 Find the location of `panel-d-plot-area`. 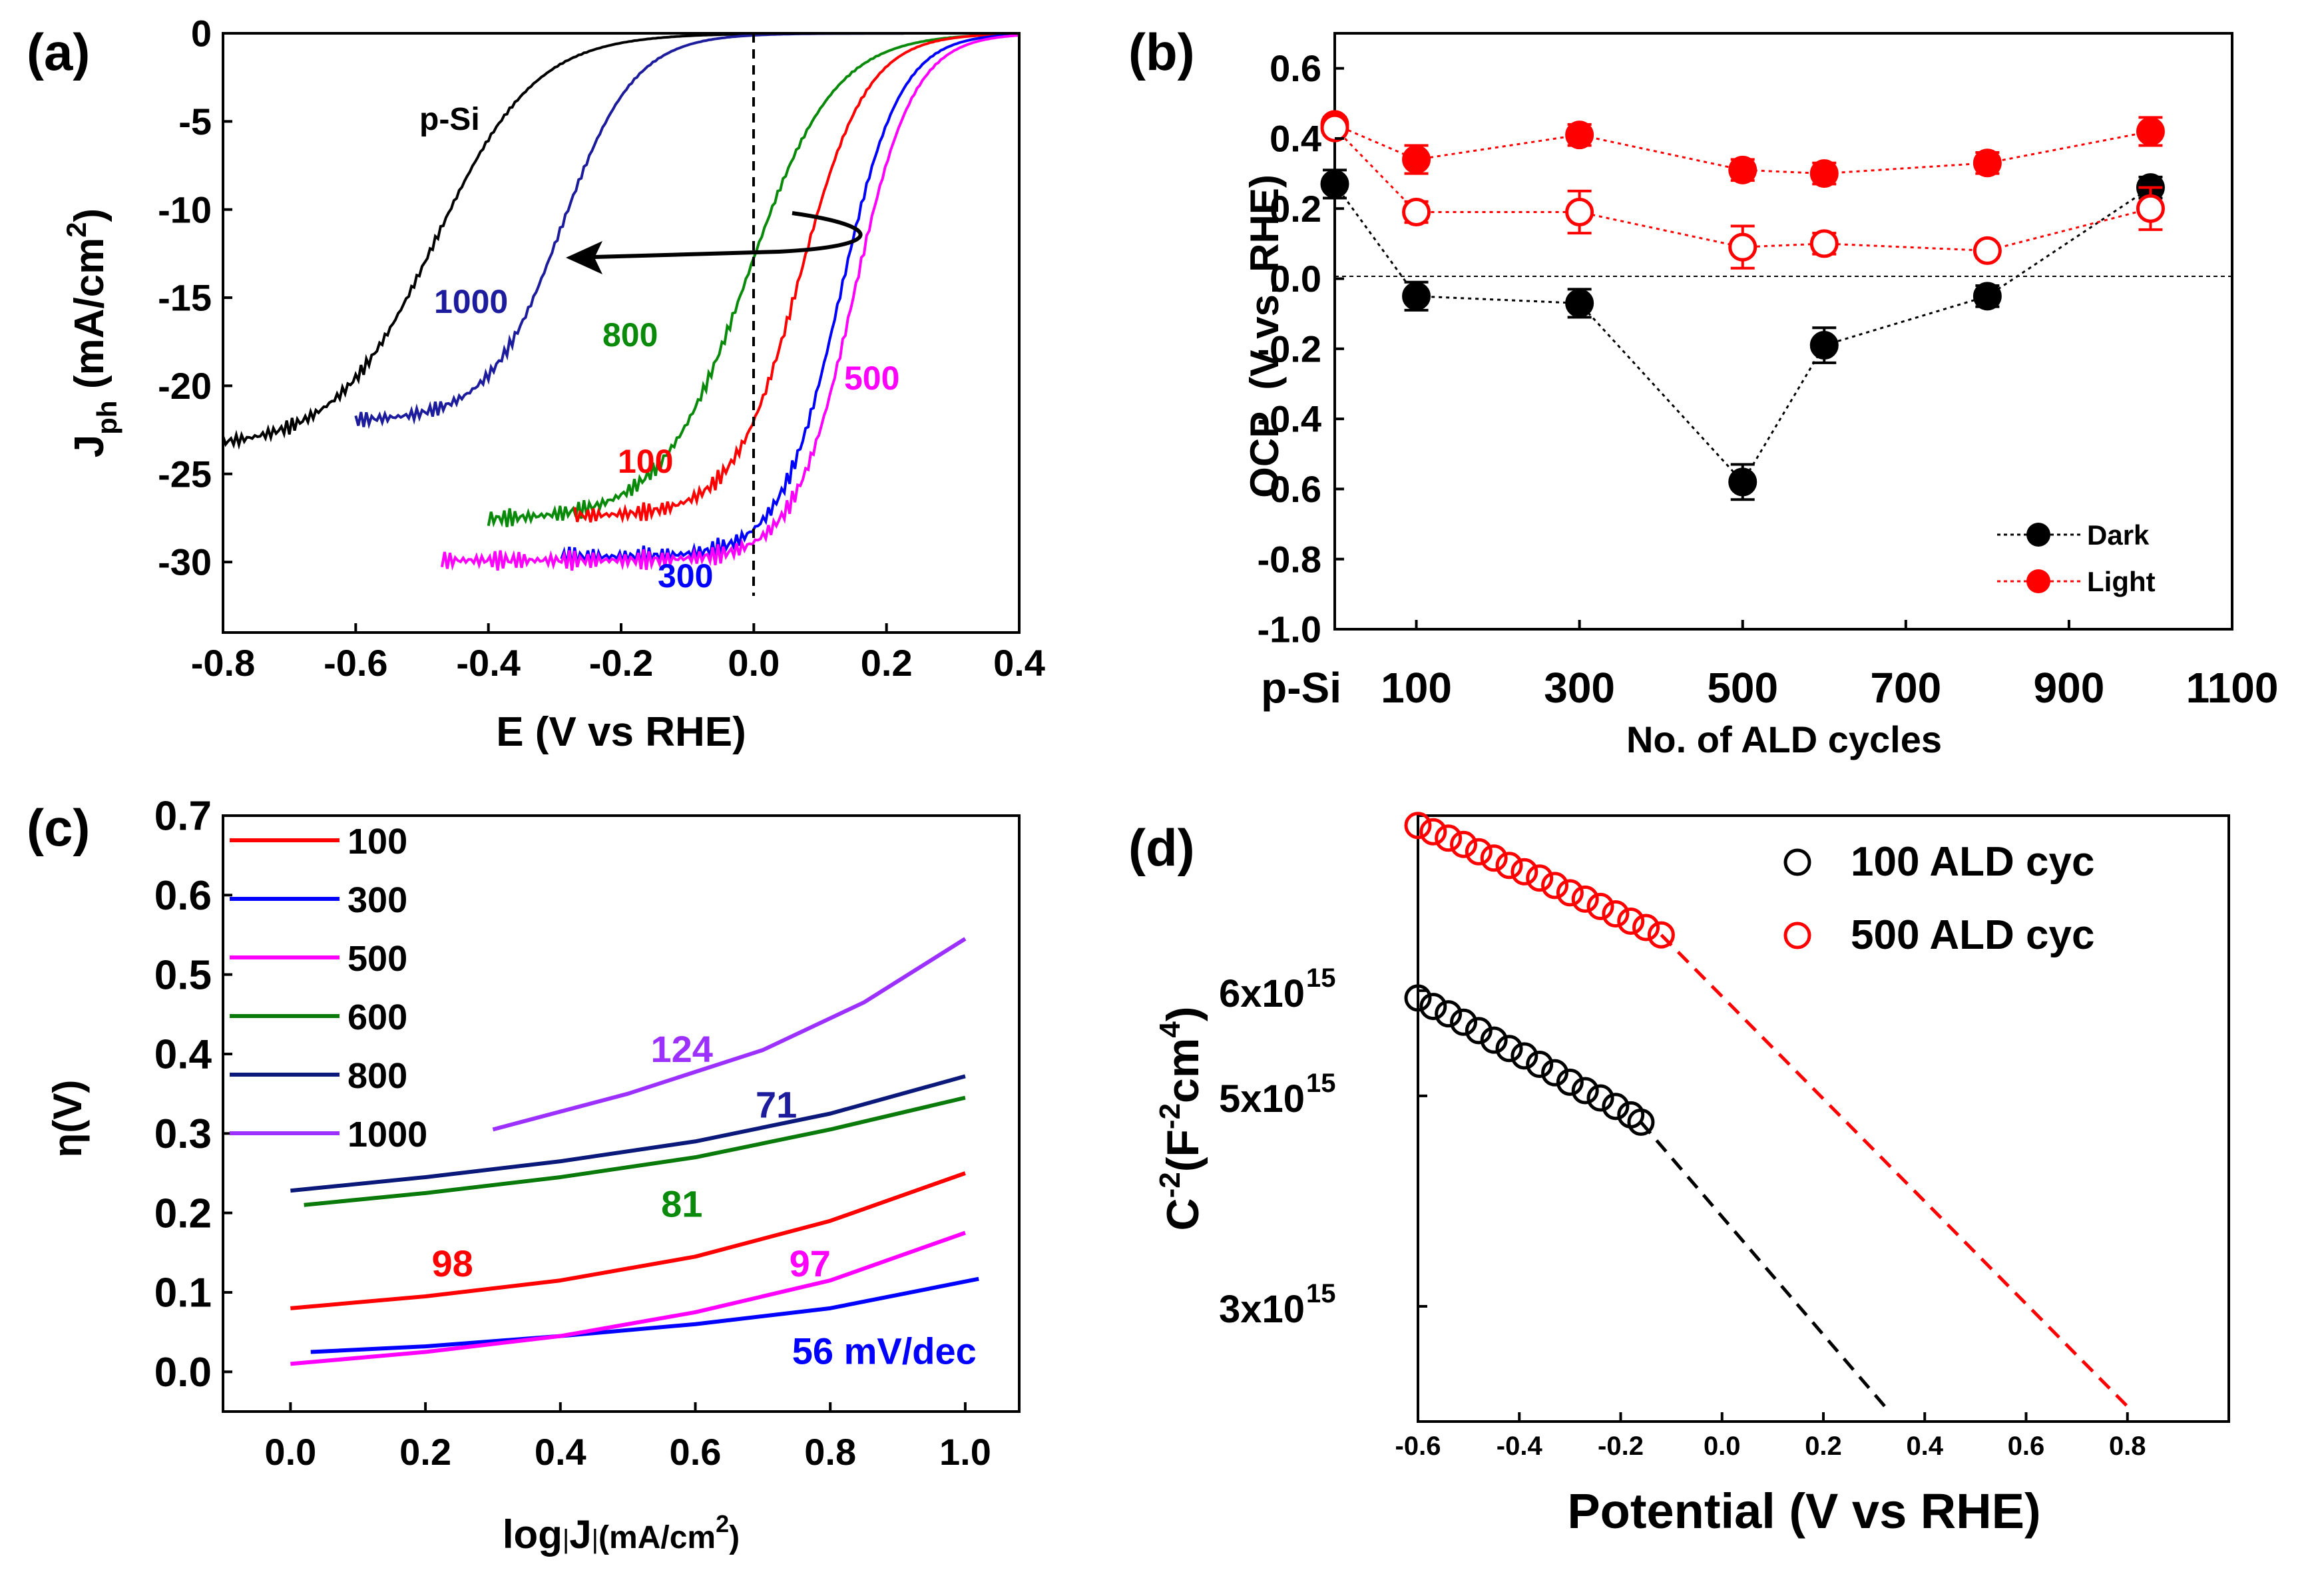

panel-d-plot-area is located at coordinates (1769, 1113).